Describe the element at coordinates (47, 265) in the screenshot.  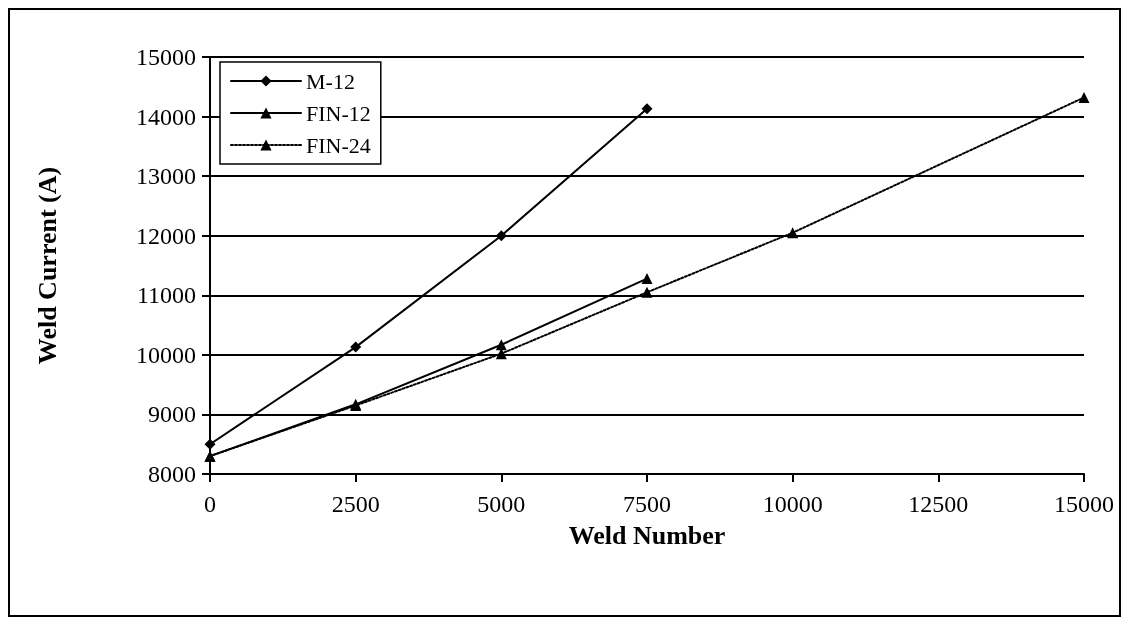
I see `y-axis-title: Weld Current (A)` at that location.